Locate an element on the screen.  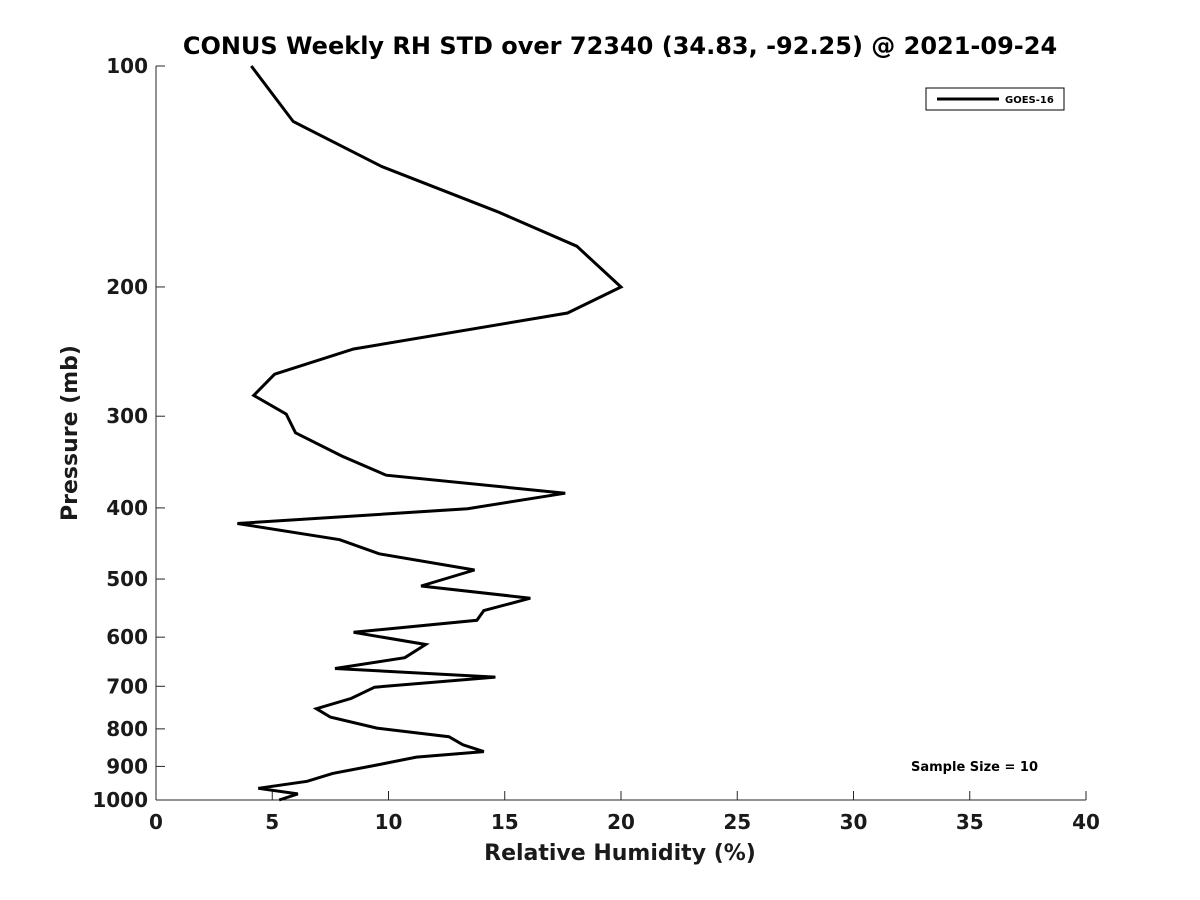
legend-label-goes-16: GOES-16 is located at coordinates (1029, 100).